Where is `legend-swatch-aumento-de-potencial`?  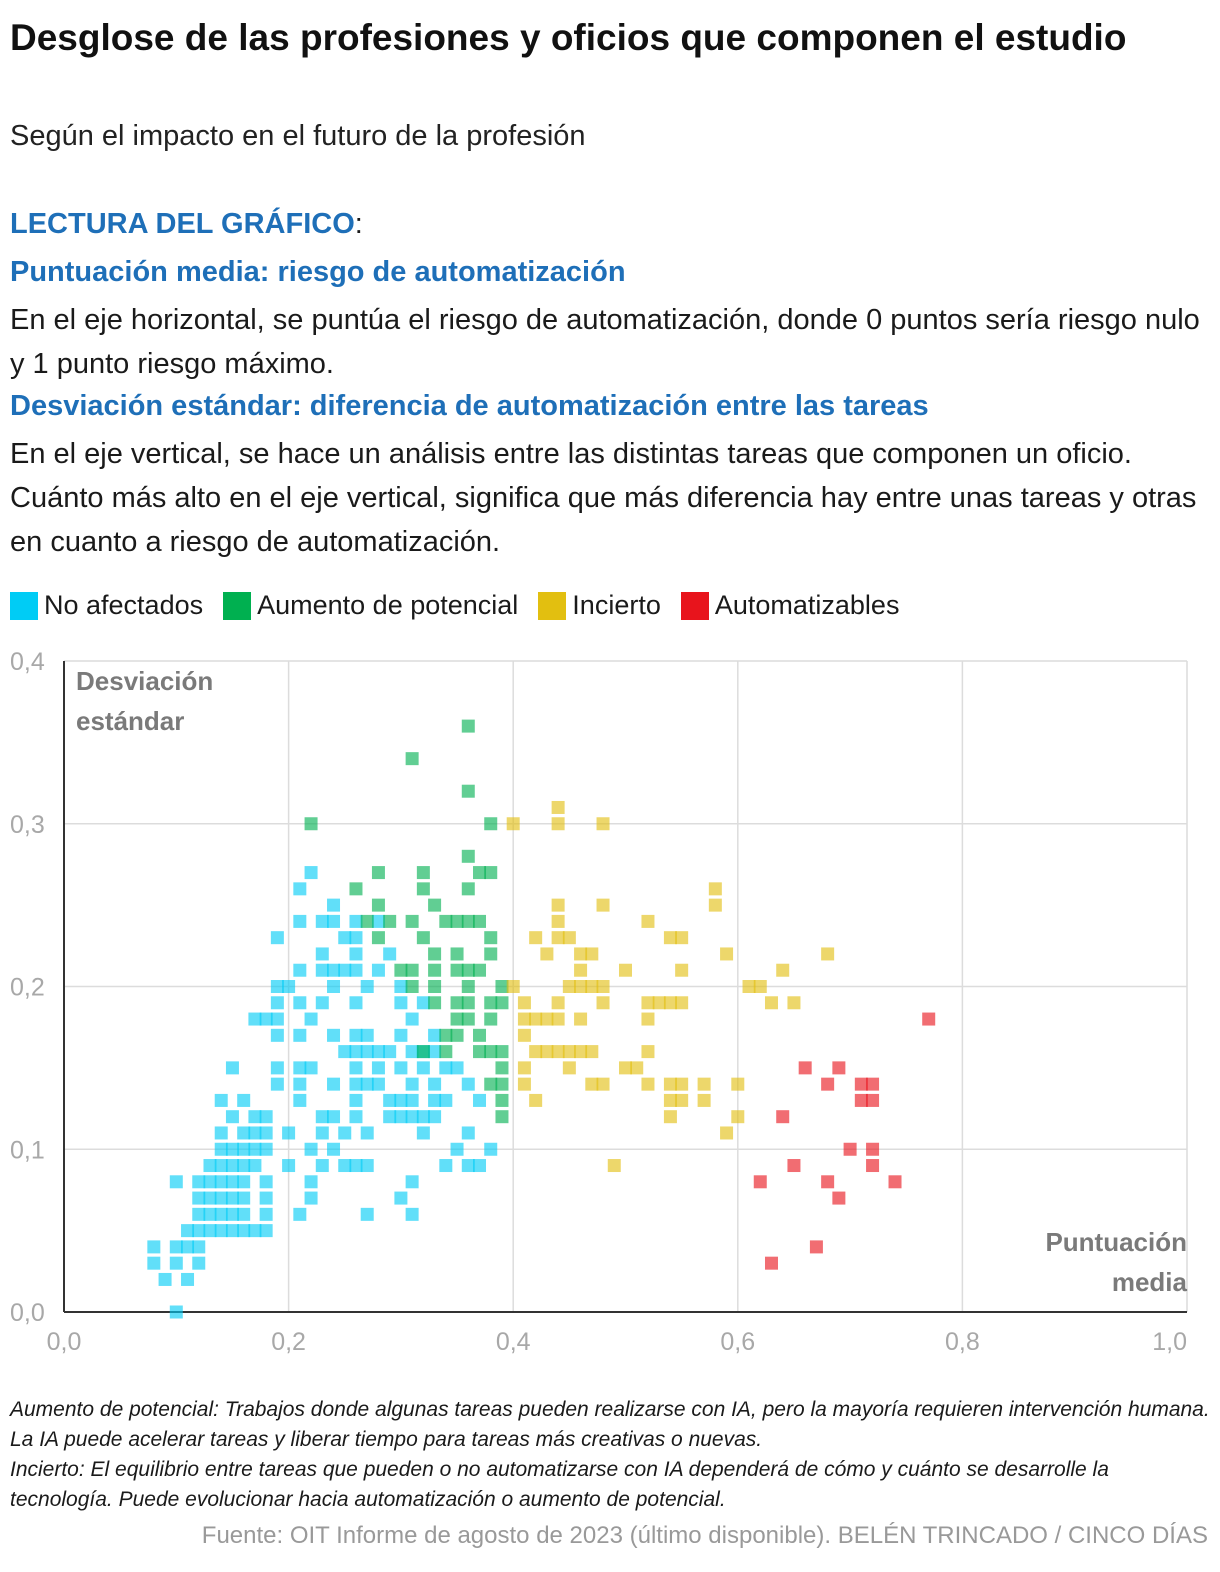 legend-swatch-aumento-de-potencial is located at coordinates (237, 605).